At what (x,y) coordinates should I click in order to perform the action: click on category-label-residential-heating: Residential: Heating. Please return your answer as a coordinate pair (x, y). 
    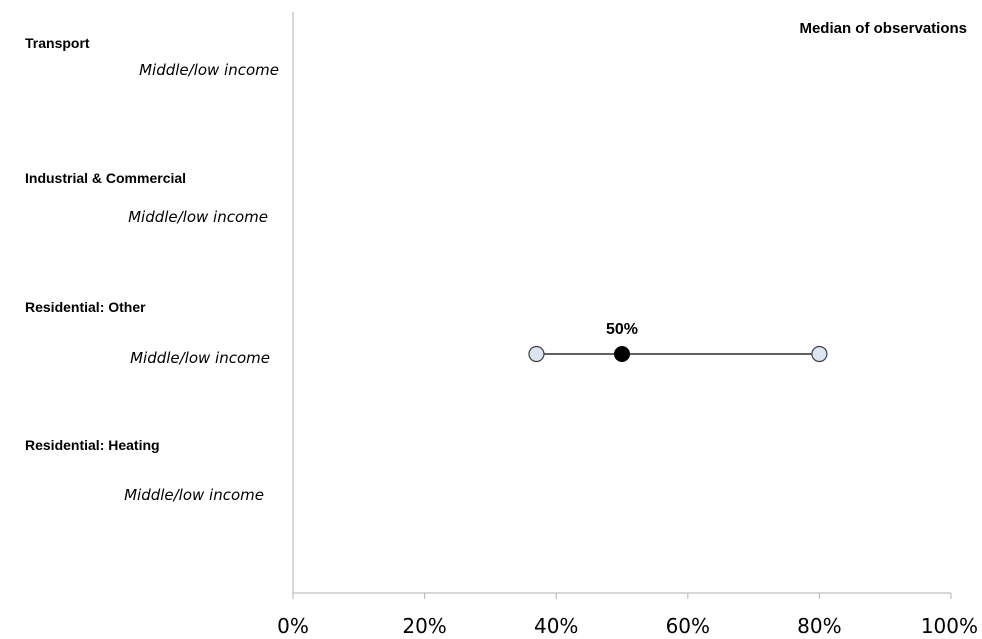
    Looking at the image, I should click on (92, 445).